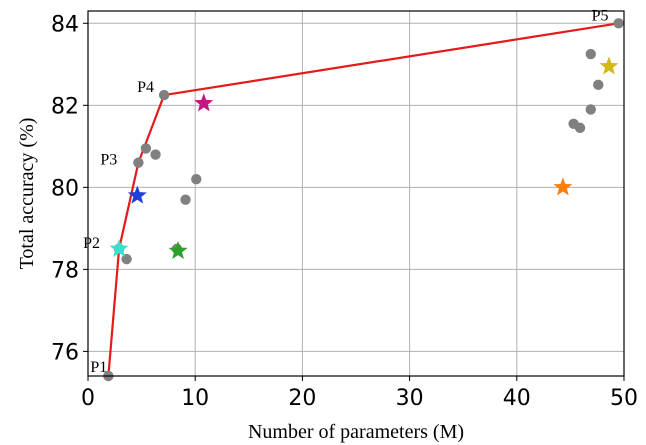  What do you see at coordinates (27, 194) in the screenshot?
I see `y-axis-title: Total accuracy (%)` at bounding box center [27, 194].